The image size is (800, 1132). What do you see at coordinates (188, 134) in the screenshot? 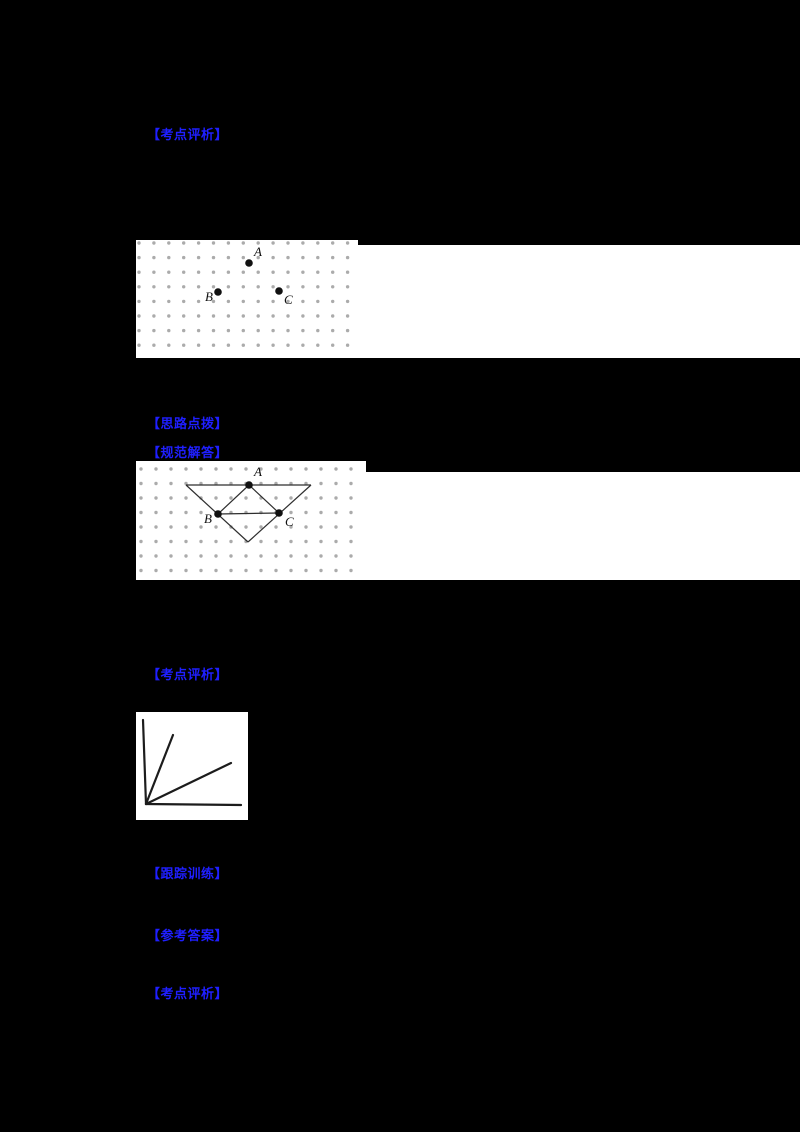
I see `section-heading-1: 【考点评析】` at bounding box center [188, 134].